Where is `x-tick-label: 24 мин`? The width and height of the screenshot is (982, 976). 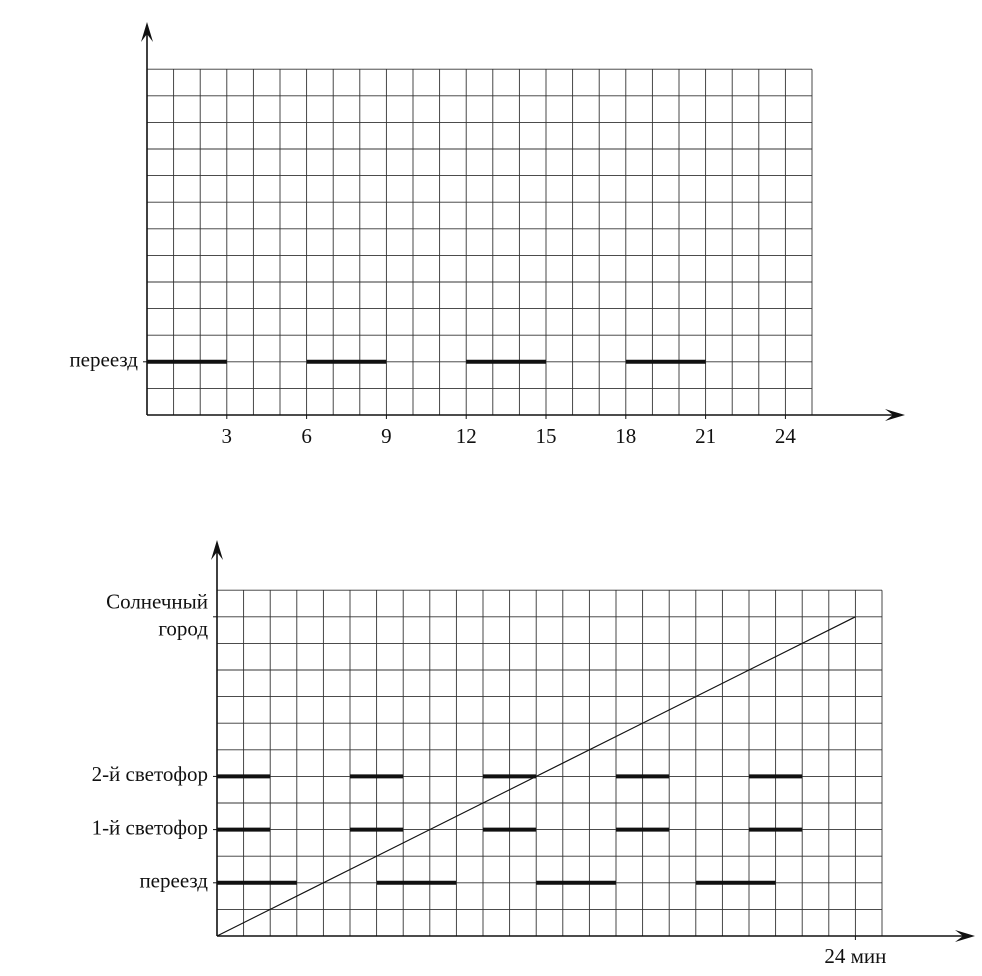 x-tick-label: 24 мин is located at coordinates (855, 956).